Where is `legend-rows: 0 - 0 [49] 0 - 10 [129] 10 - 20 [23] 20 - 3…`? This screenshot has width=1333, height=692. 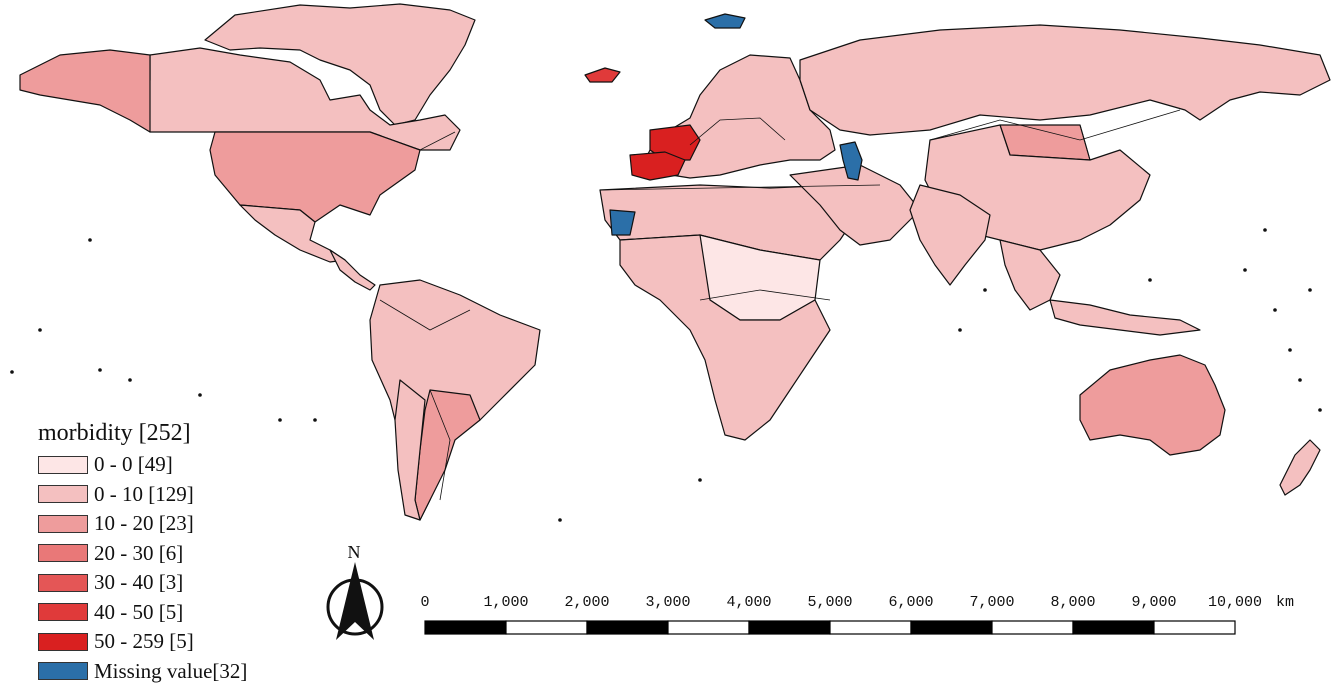 legend-rows: 0 - 0 [49] 0 - 10 [129] 10 - 20 [23] 20 - 3… is located at coordinates (142, 568).